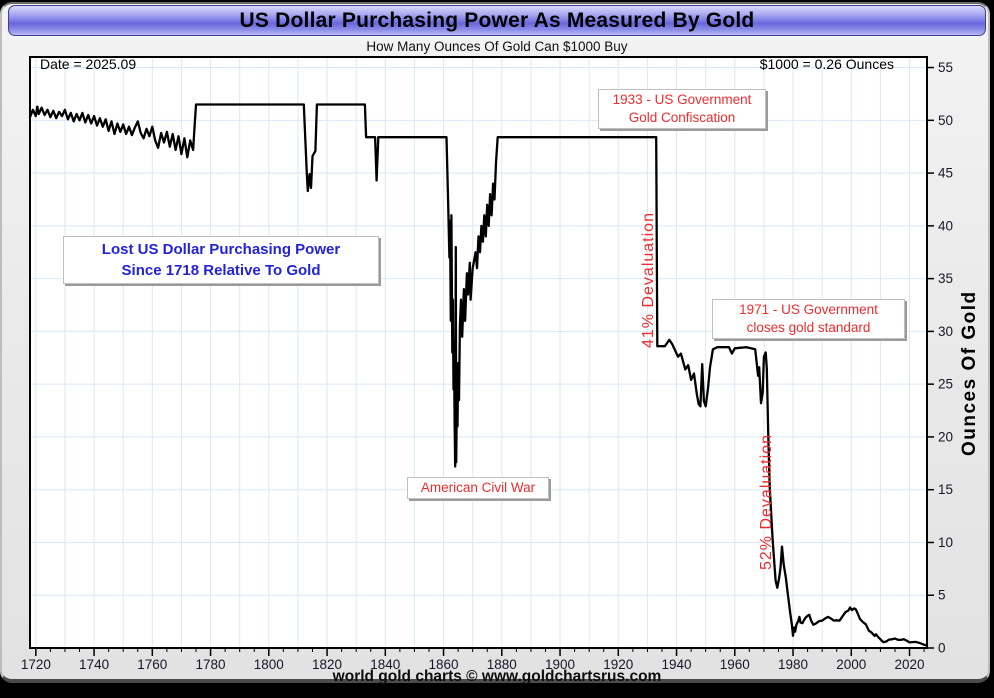 This screenshot has width=994, height=698. Describe the element at coordinates (826, 64) in the screenshot. I see `current-value-label: $1000 = 0.26 Ounces` at that location.